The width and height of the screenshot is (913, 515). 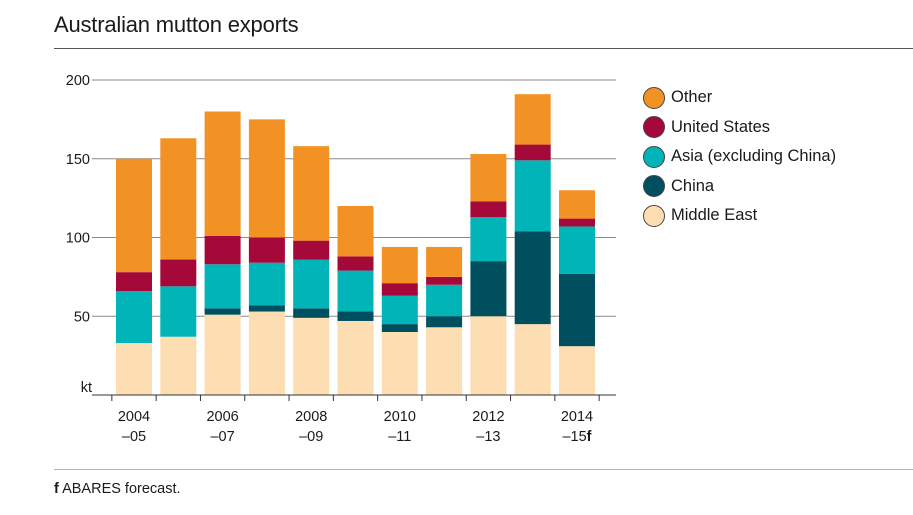 What do you see at coordinates (56, 489) in the screenshot?
I see `footnote-marker: f` at bounding box center [56, 489].